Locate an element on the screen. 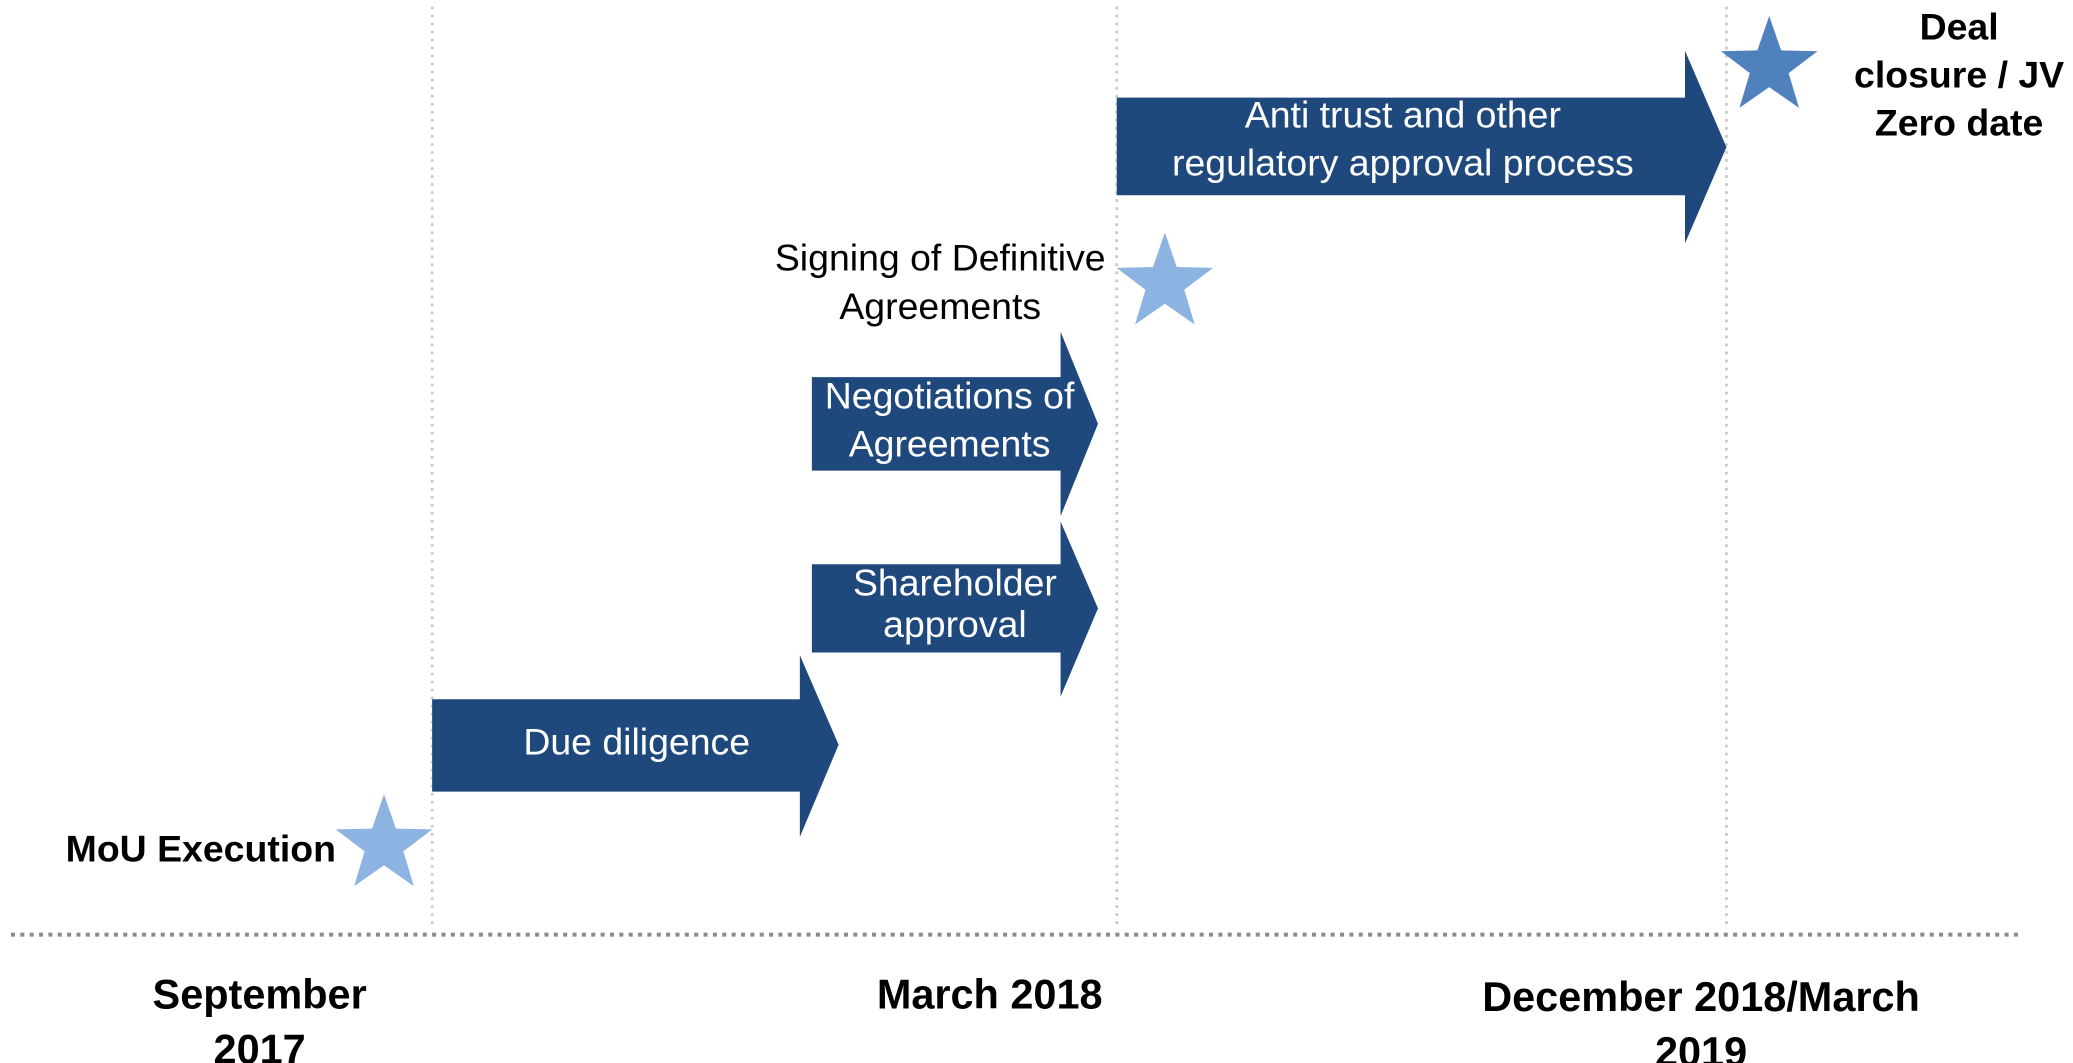 The image size is (2073, 1063). phase-label: regulatory approval process is located at coordinates (1403, 163).